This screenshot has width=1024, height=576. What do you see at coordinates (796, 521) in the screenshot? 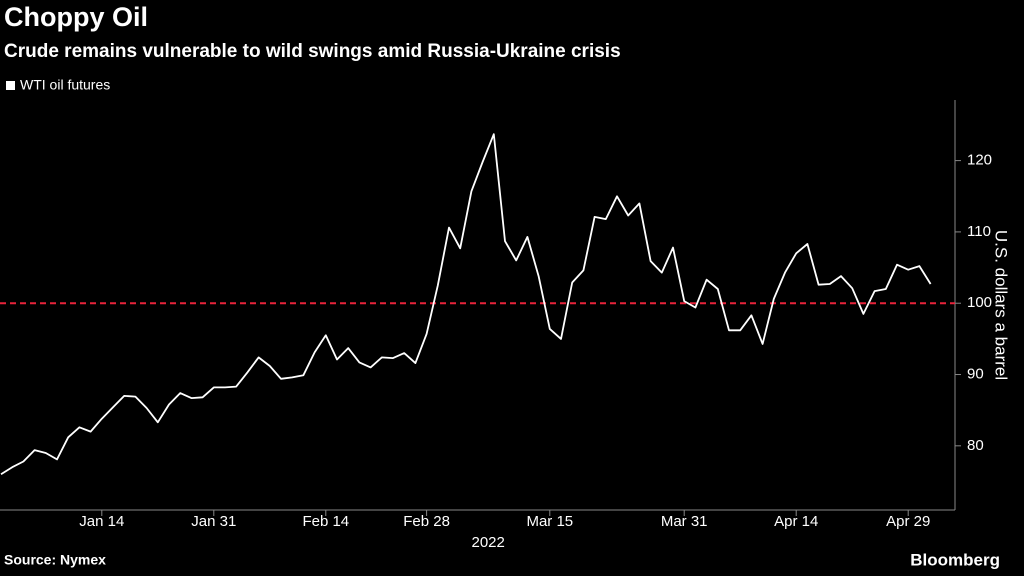
I see `x-tick-label: Apr 14` at bounding box center [796, 521].